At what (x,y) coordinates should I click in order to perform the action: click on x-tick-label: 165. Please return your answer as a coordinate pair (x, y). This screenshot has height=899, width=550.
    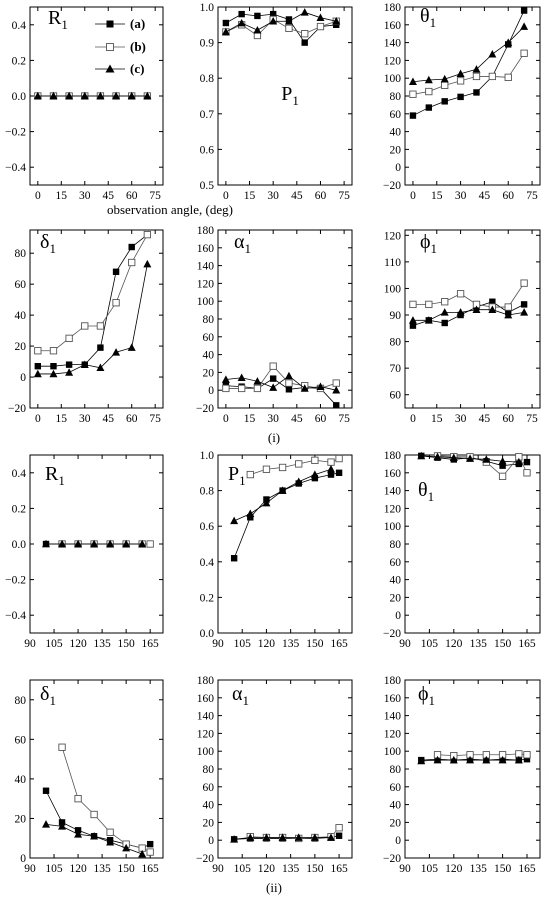
    Looking at the image, I should click on (527, 869).